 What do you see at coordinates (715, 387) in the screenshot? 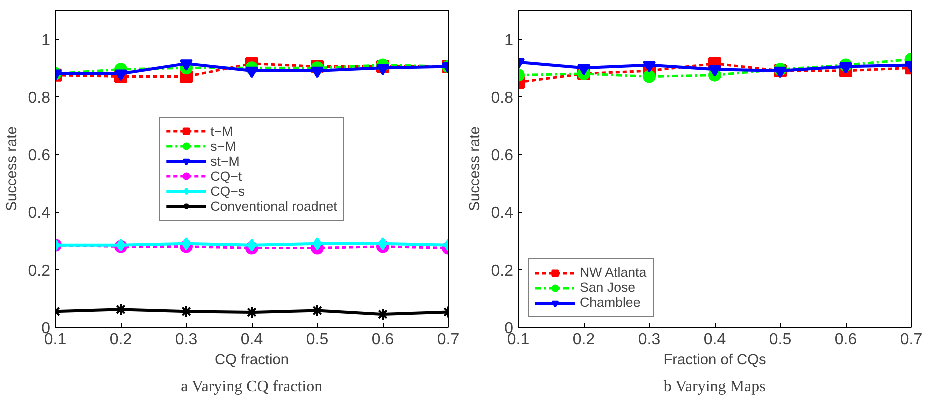
I see `text: b Varying Maps` at bounding box center [715, 387].